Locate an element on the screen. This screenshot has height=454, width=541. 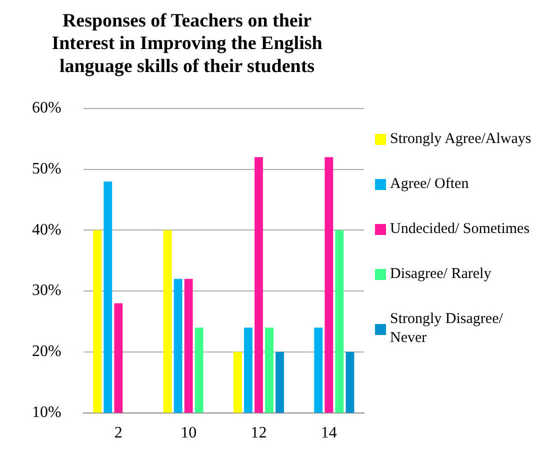
y-tick-label: 20% is located at coordinates (47, 351).